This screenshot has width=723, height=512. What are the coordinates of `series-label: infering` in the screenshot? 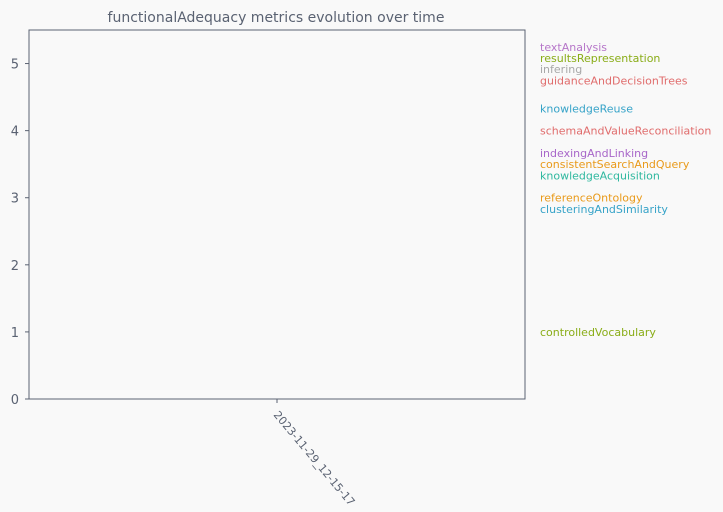 It's located at (561, 69).